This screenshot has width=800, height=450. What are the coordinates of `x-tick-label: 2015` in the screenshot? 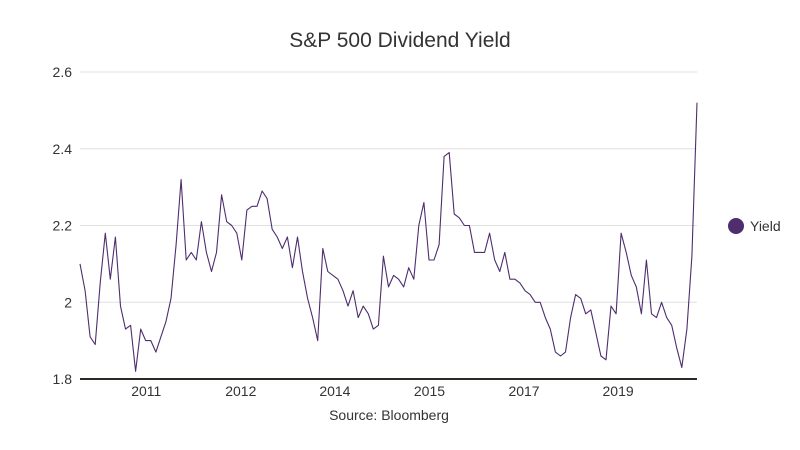 It's located at (429, 391).